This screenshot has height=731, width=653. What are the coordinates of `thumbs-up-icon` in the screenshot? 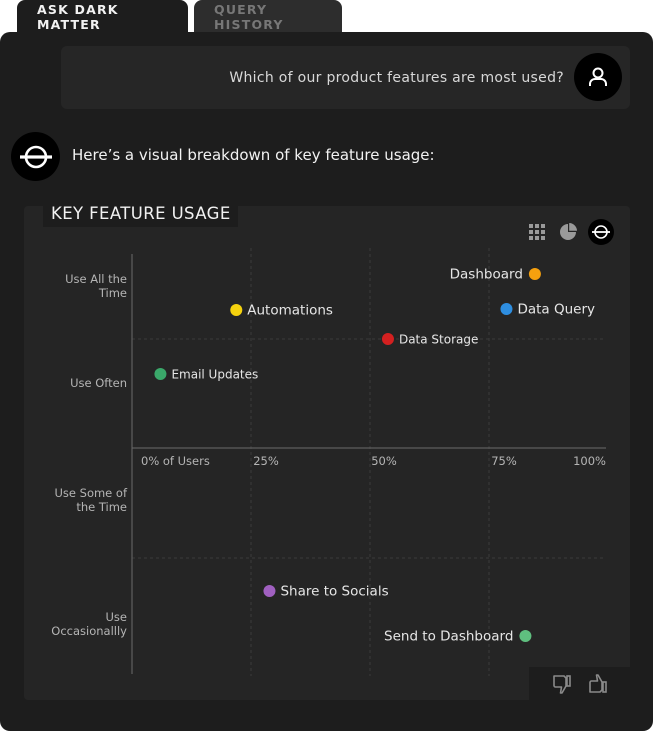 It's located at (598, 684).